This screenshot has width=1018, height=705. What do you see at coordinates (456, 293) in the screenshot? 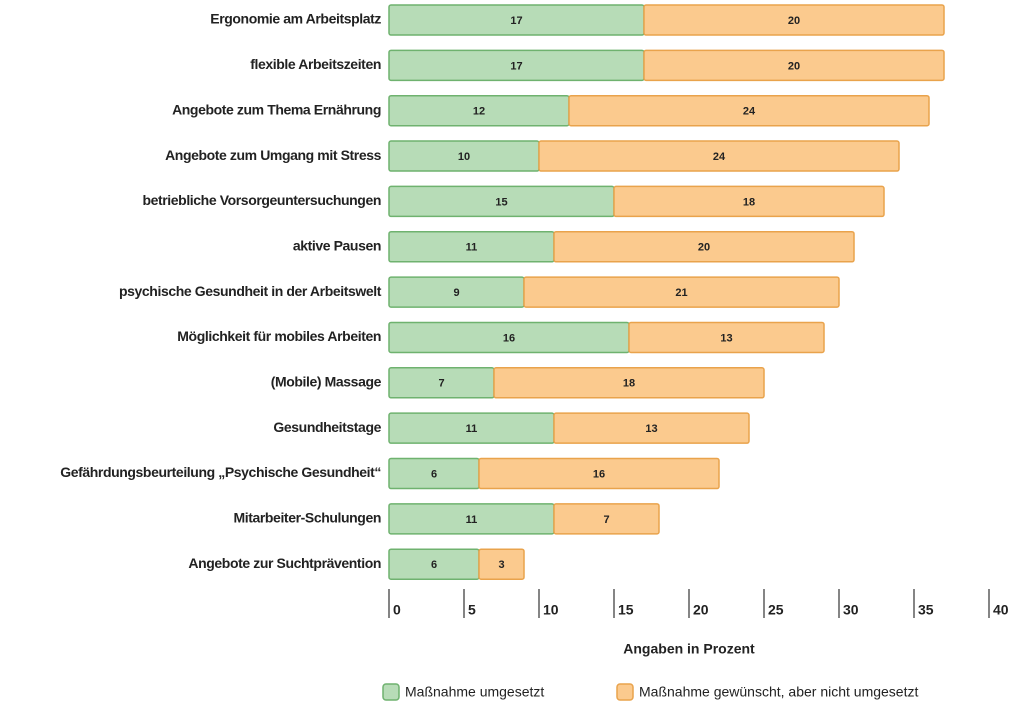
I see `value-label: 9` at bounding box center [456, 293].